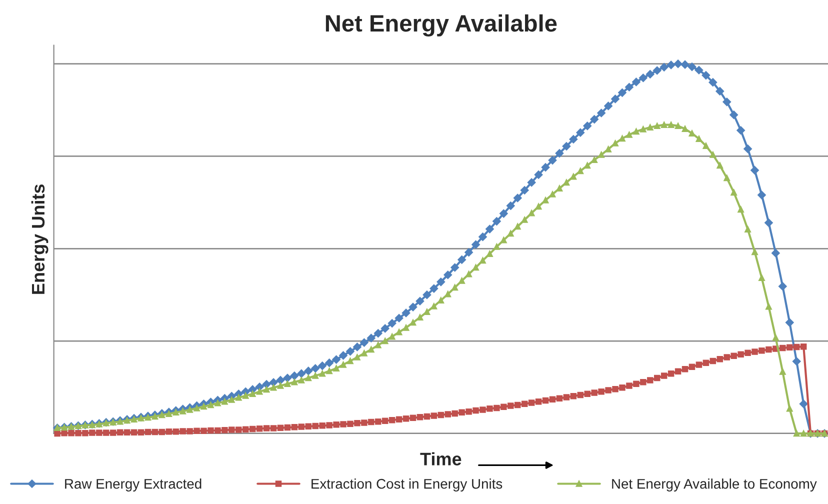  What do you see at coordinates (407, 485) in the screenshot?
I see `legend-label: Extraction Cost in Energy Units` at bounding box center [407, 485].